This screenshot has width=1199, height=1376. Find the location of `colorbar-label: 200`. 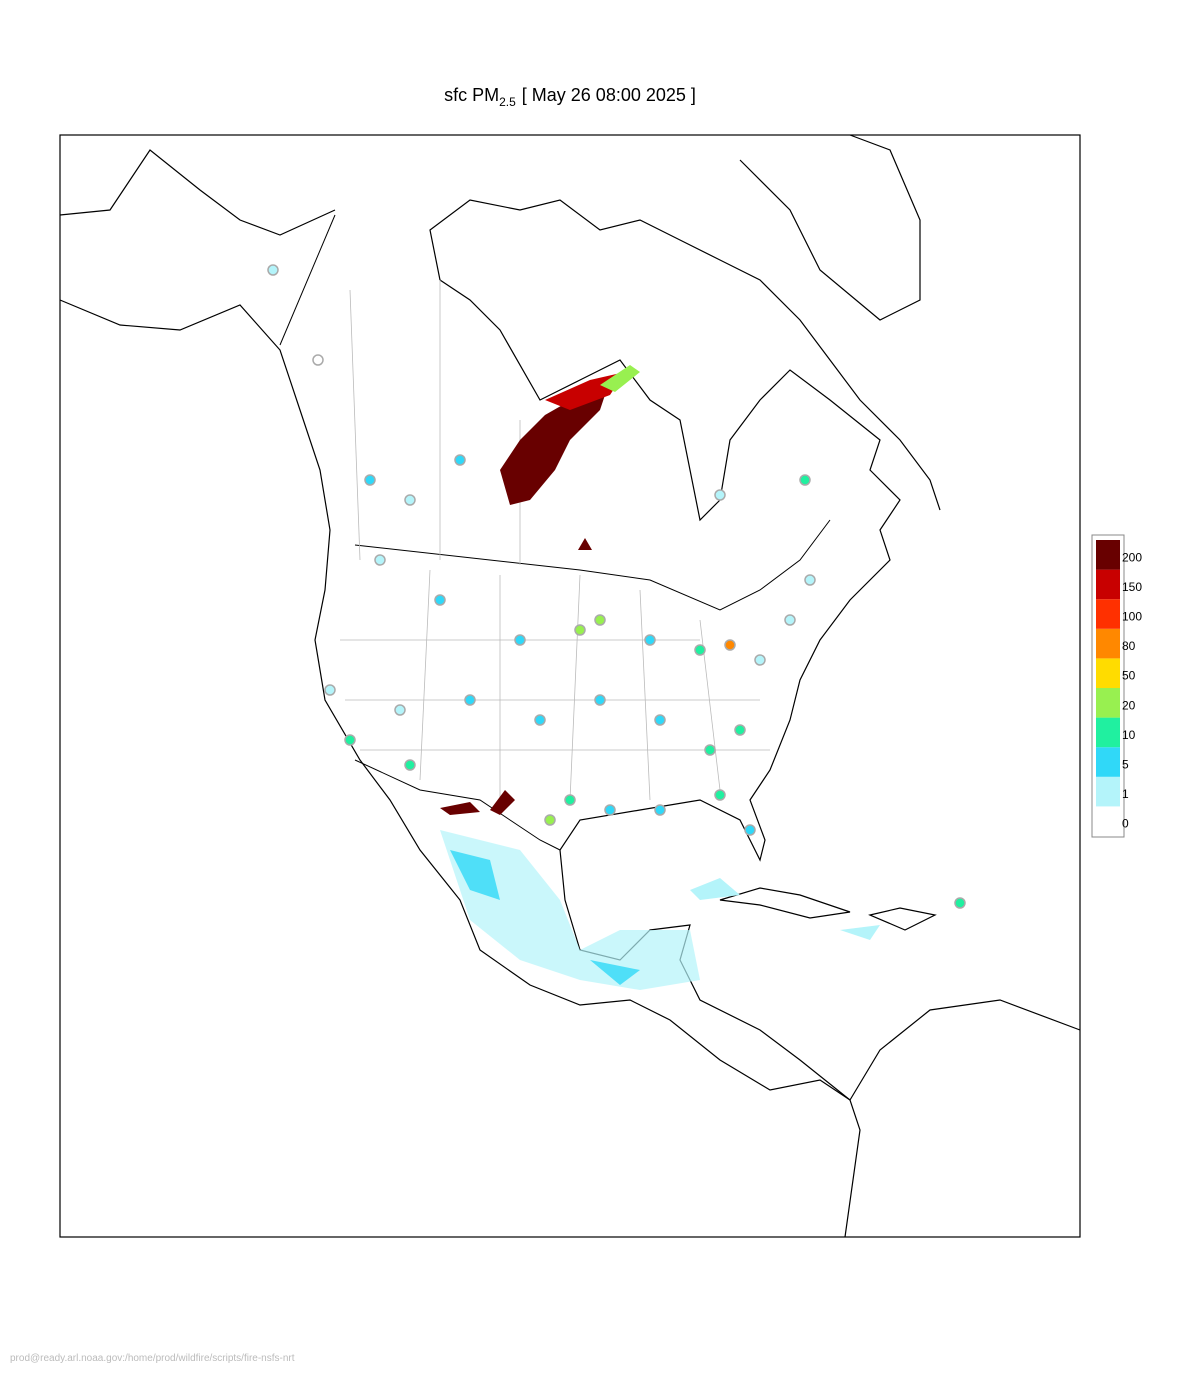

colorbar-label: 200 is located at coordinates (1132, 557).